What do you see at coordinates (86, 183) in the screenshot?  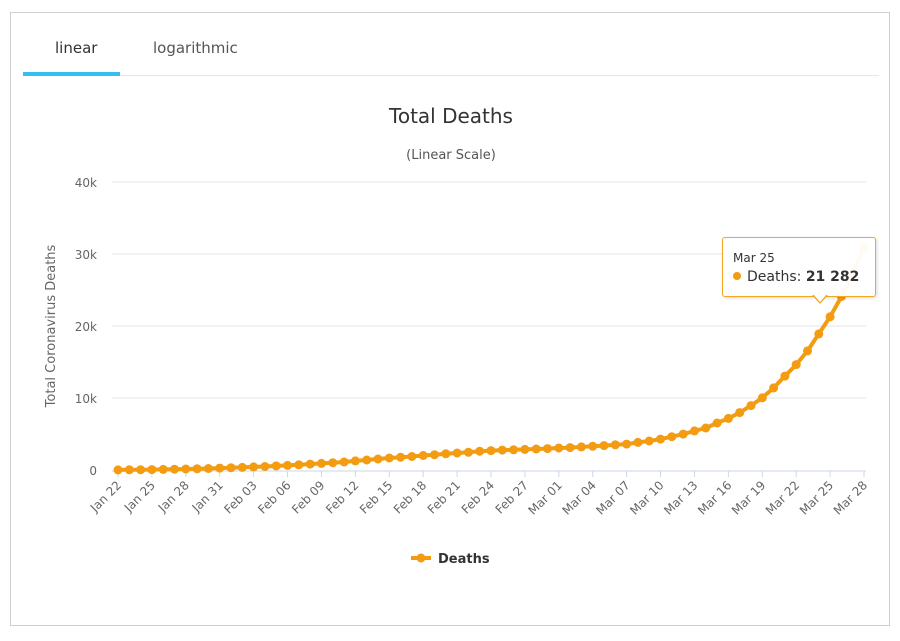 I see `y-tick-label: 40k` at bounding box center [86, 183].